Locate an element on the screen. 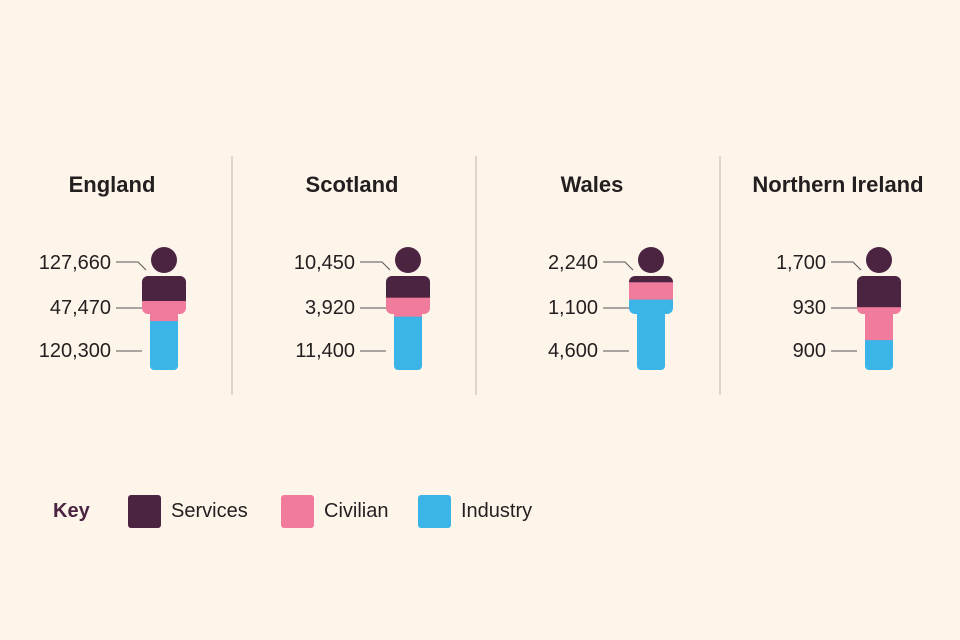  legend-swatch-civilian is located at coordinates (297, 511).